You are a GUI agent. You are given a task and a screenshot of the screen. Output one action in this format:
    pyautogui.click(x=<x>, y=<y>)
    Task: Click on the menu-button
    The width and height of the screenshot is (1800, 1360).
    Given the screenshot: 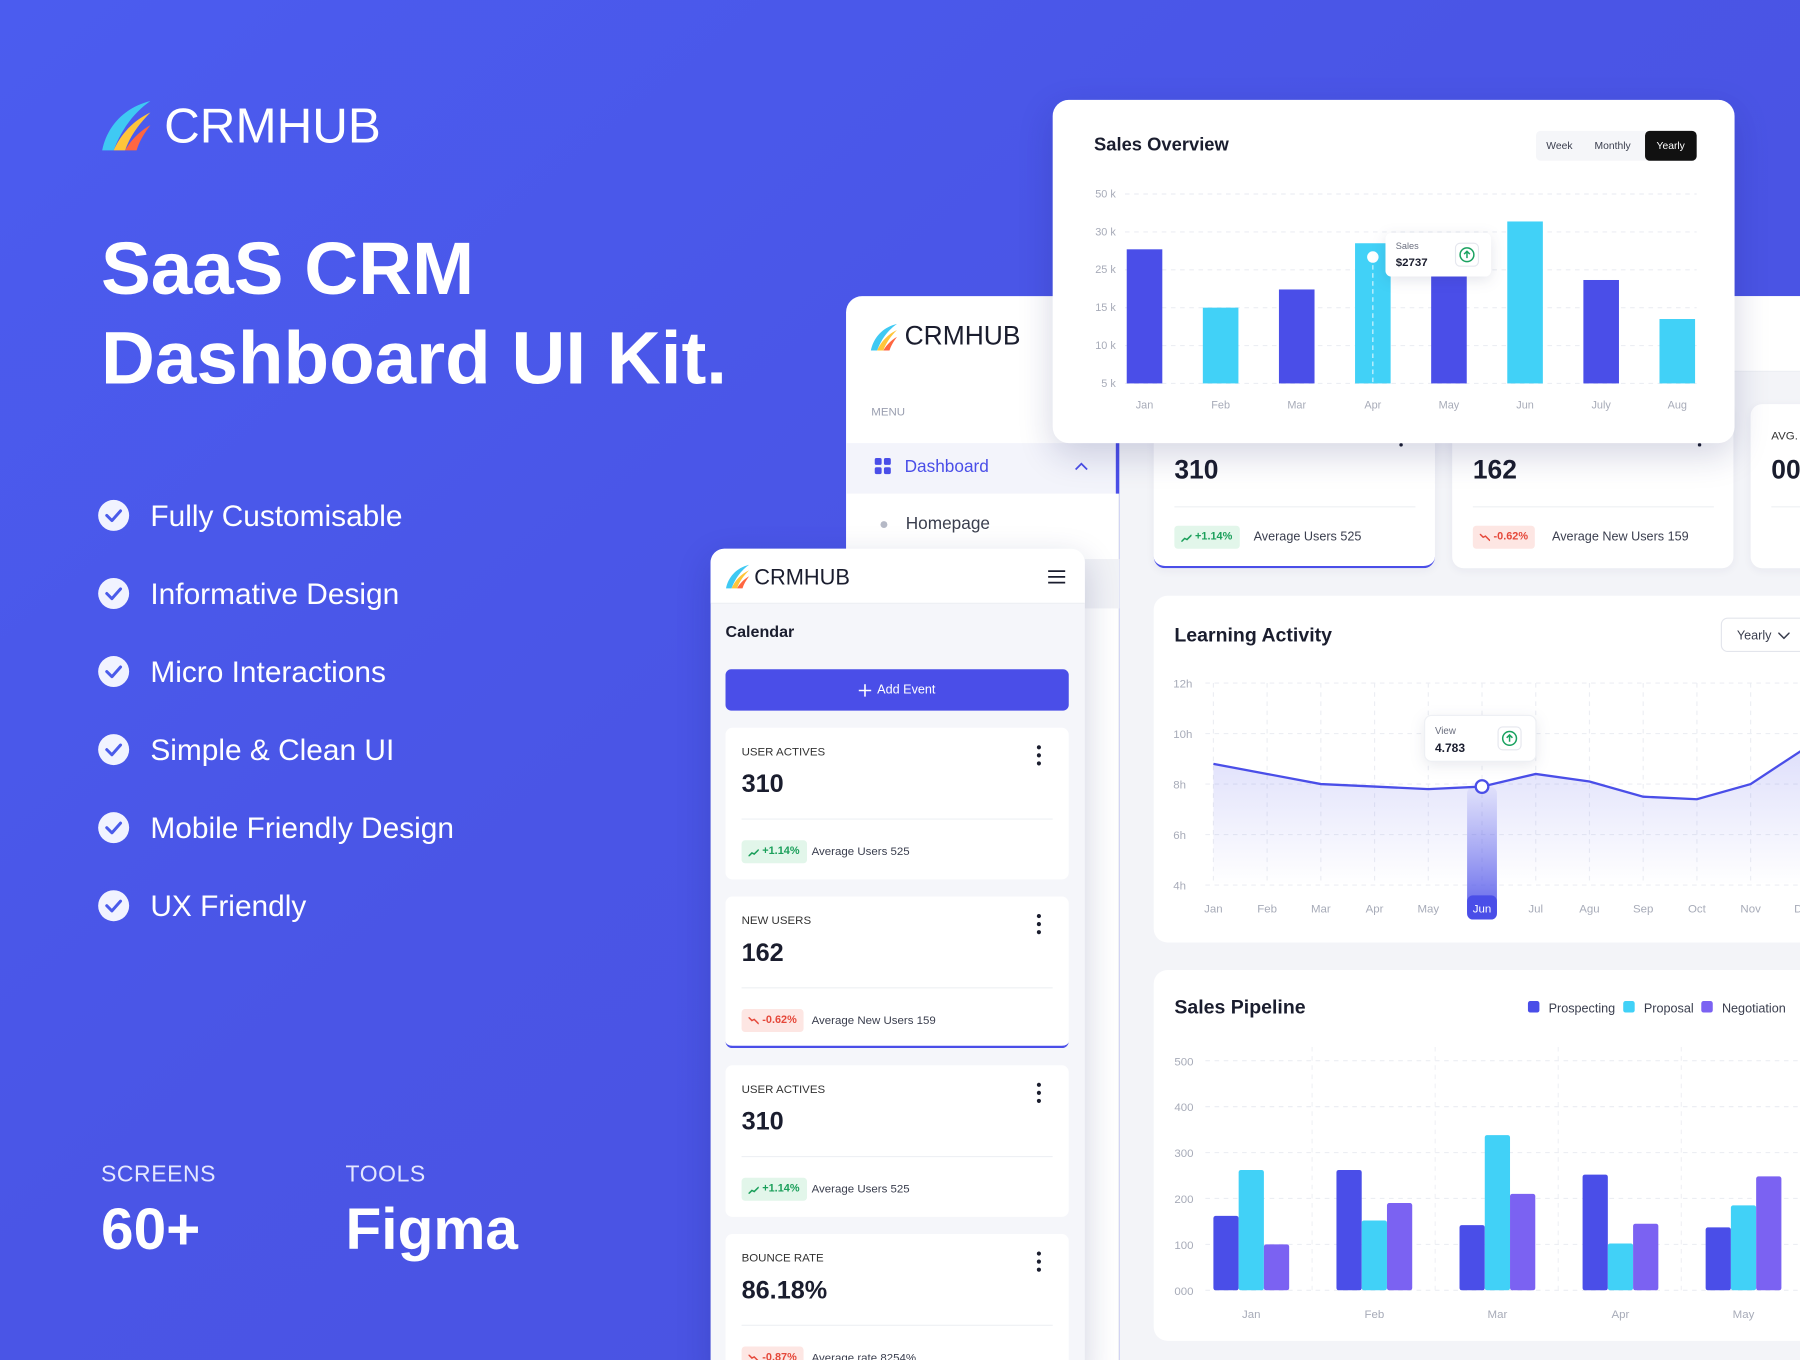 What is the action you would take?
    pyautogui.click(x=1057, y=576)
    